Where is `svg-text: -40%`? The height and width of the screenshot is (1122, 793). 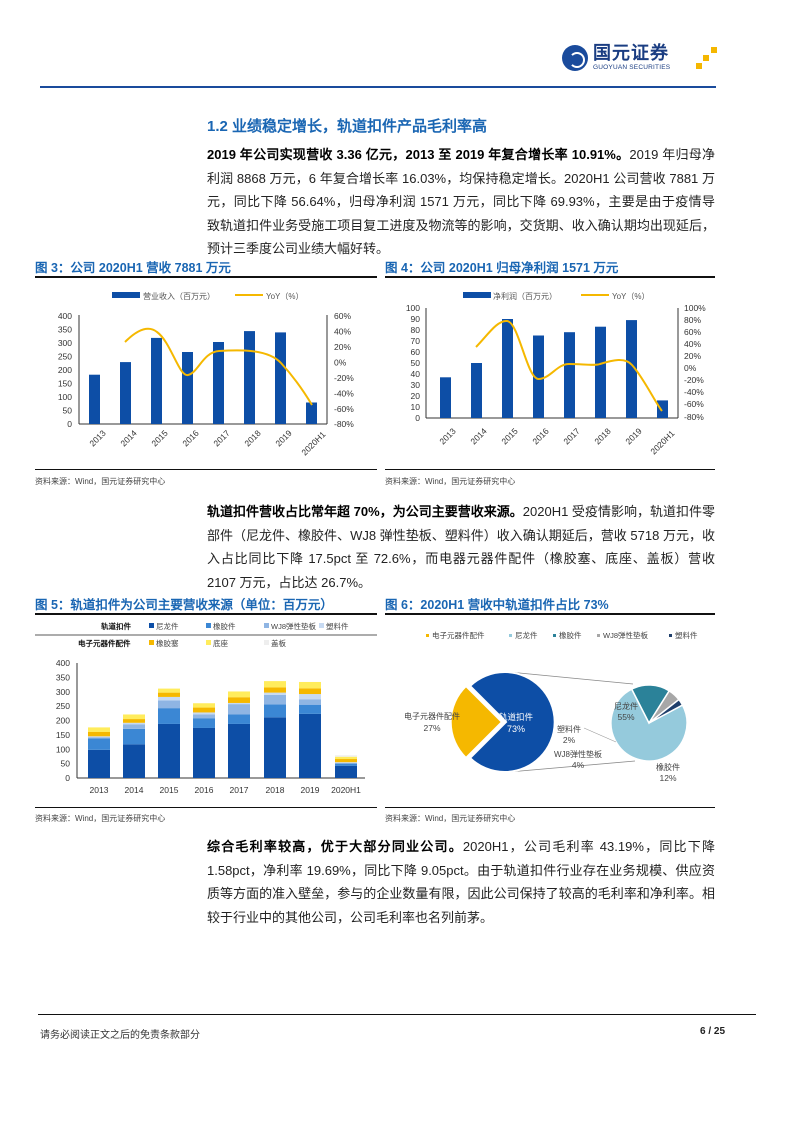 svg-text: -40% is located at coordinates (344, 394).